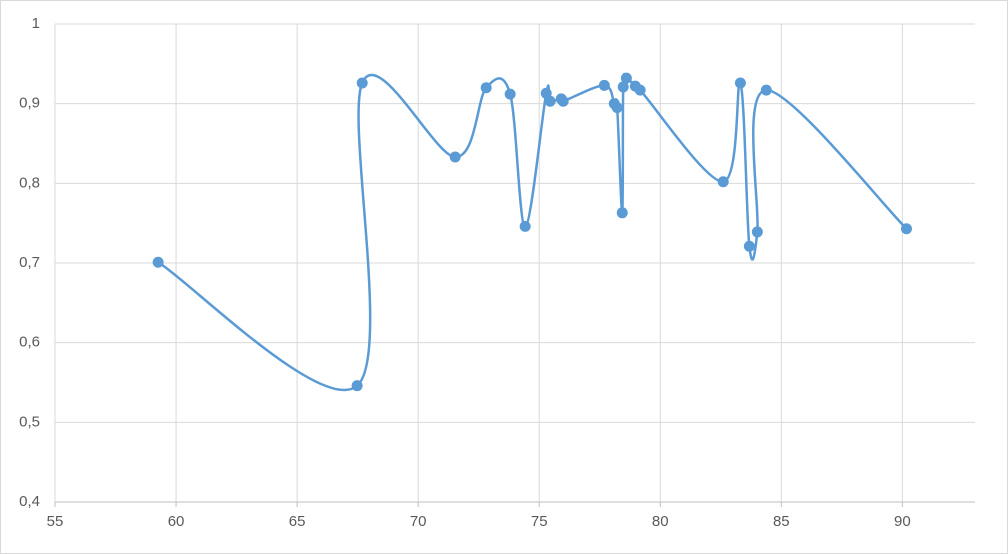  What do you see at coordinates (297, 521) in the screenshot?
I see `x-tick-label: 65` at bounding box center [297, 521].